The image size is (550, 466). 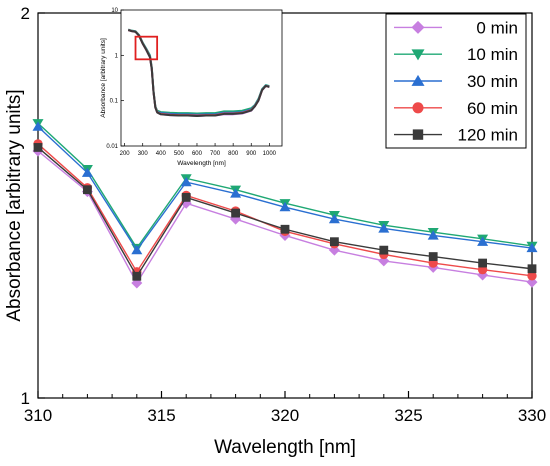 What do you see at coordinates (103, 78) in the screenshot?
I see `inset-y-axis-title: Absorbance [arbitrary units]` at bounding box center [103, 78].